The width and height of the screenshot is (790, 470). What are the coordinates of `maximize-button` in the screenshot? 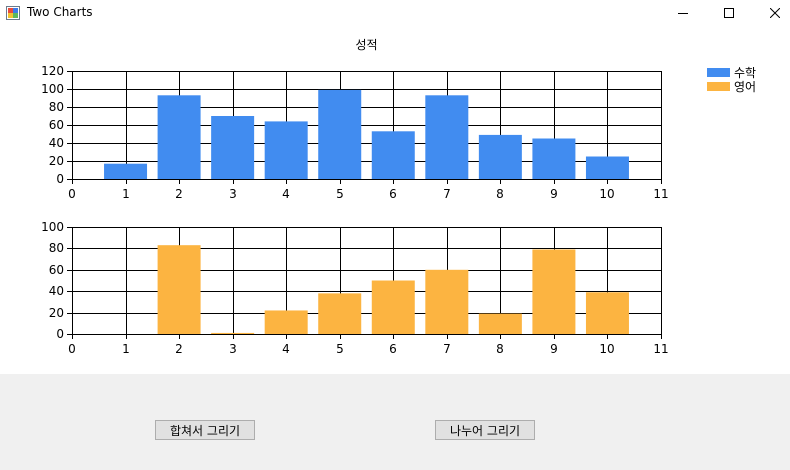 It's located at (729, 13).